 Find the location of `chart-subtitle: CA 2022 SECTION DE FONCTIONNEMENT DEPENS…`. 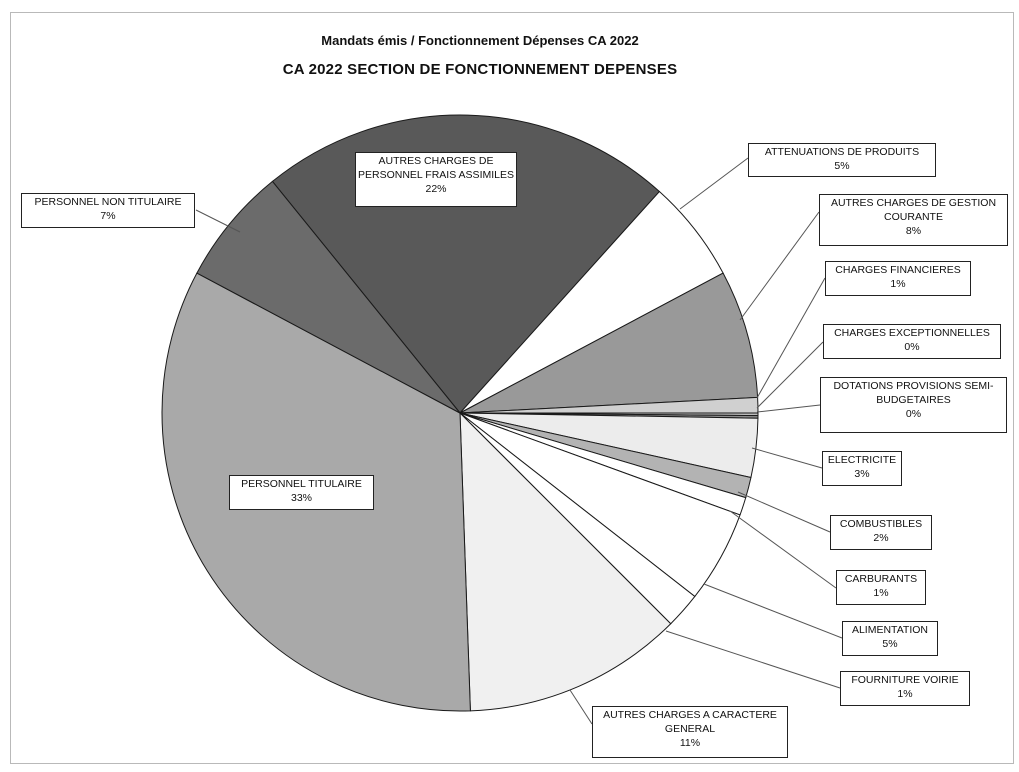

chart-subtitle: CA 2022 SECTION DE FONCTIONNEMENT DEPENS… is located at coordinates (480, 69).